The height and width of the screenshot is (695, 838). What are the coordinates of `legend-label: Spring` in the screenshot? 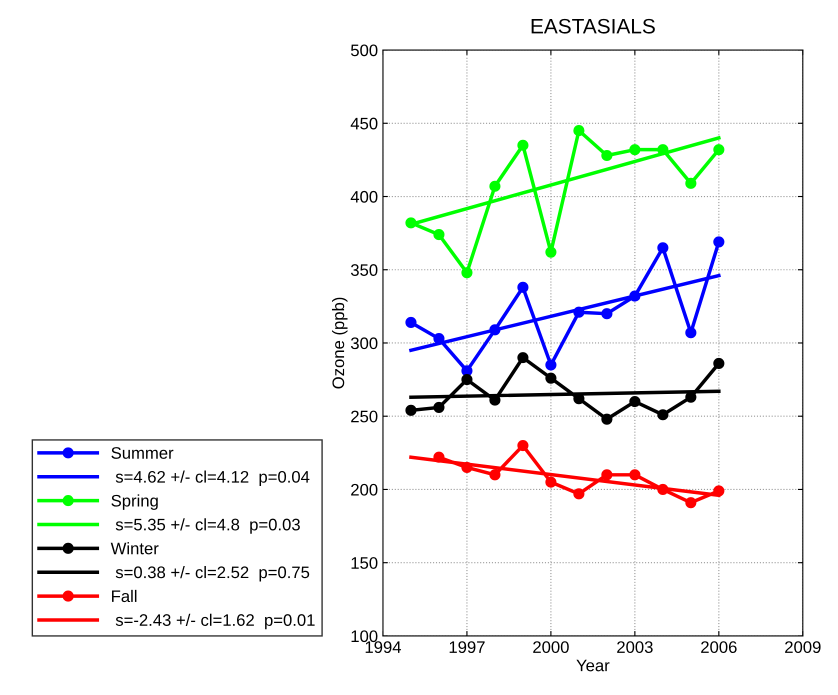 It's located at (134, 502).